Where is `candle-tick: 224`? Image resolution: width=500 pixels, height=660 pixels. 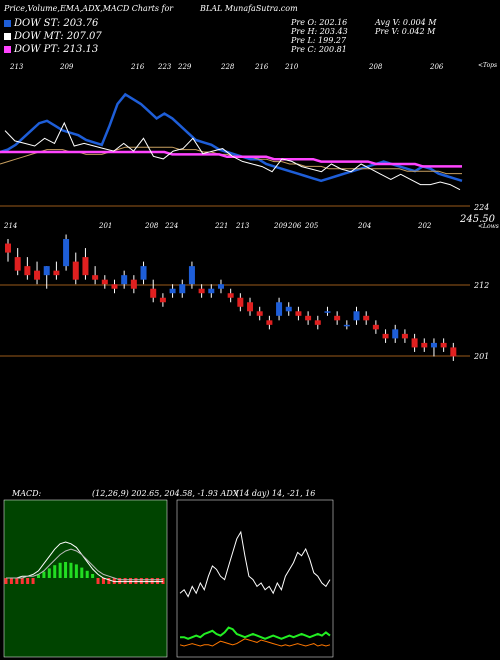 candle-tick: 224 is located at coordinates (172, 226).